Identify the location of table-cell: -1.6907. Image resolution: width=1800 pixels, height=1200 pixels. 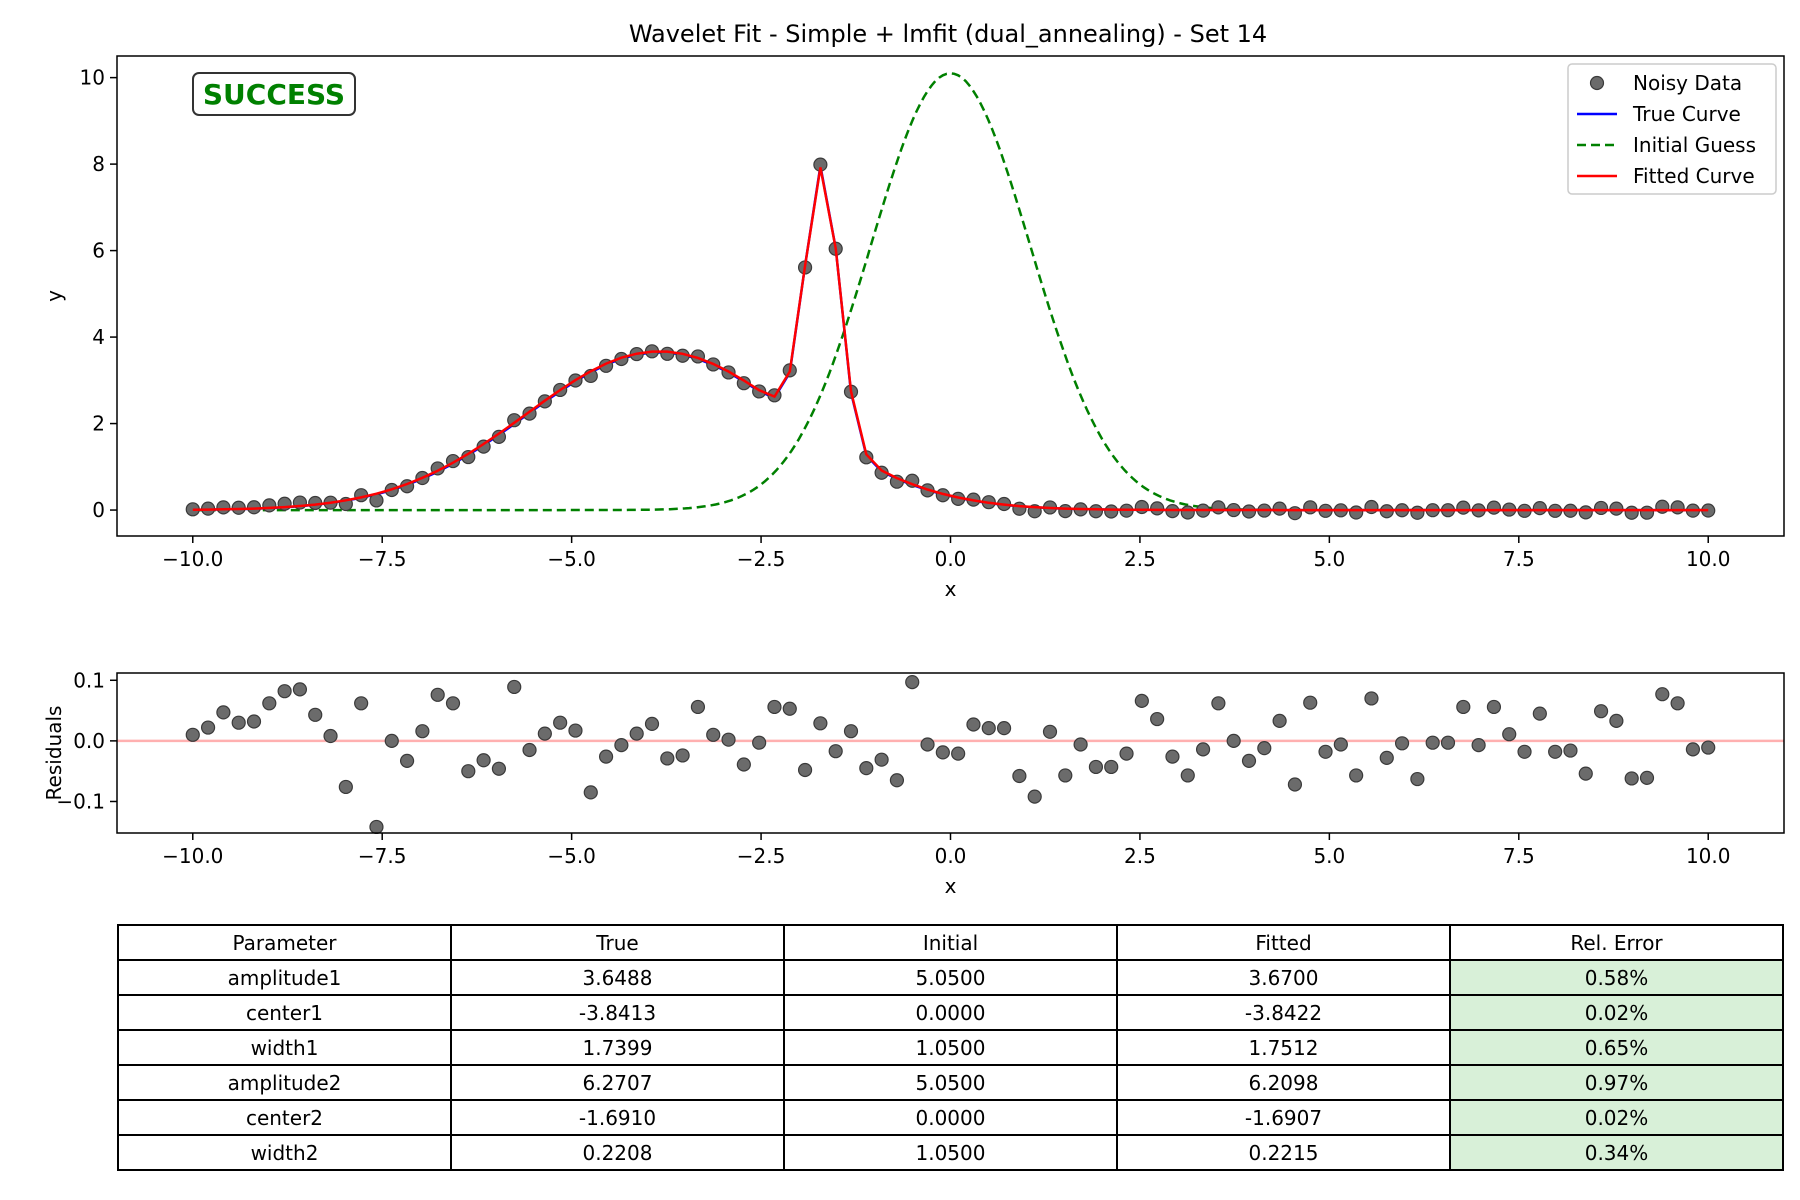
(1283, 1117).